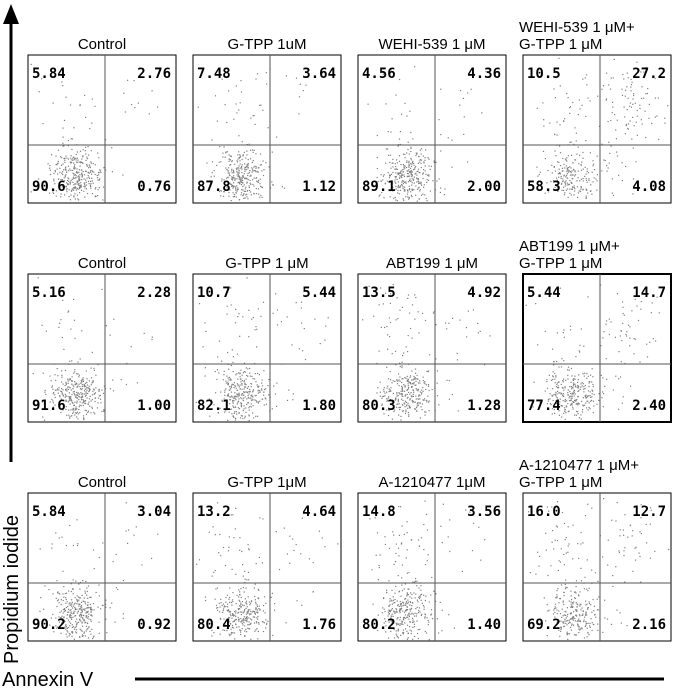 The width and height of the screenshot is (677, 692). Describe the element at coordinates (319, 406) in the screenshot. I see `quadrant-lower-right-value: 1.80` at that location.